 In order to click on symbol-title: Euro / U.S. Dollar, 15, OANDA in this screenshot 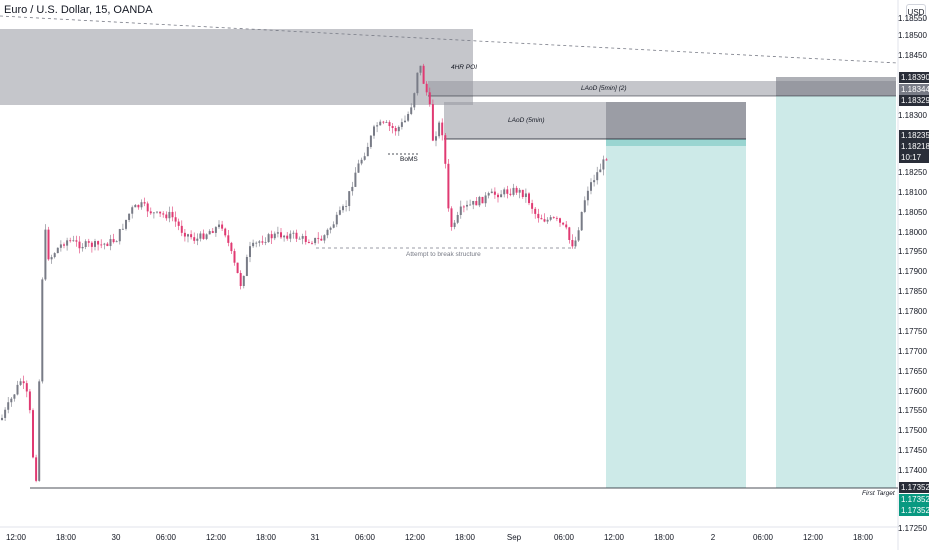, I will do `click(78, 10)`.